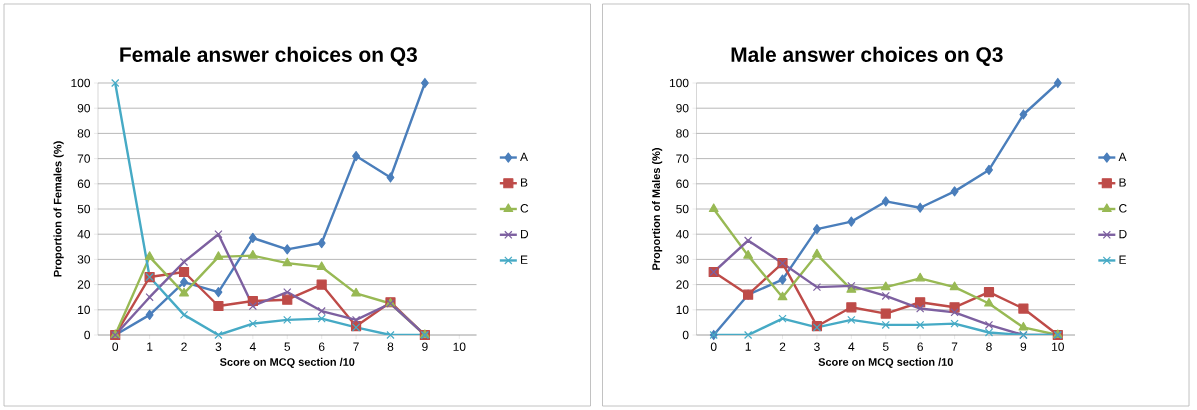 The image size is (1197, 410). Describe the element at coordinates (867, 56) in the screenshot. I see `chart-title: Male answer choices on Q3` at that location.